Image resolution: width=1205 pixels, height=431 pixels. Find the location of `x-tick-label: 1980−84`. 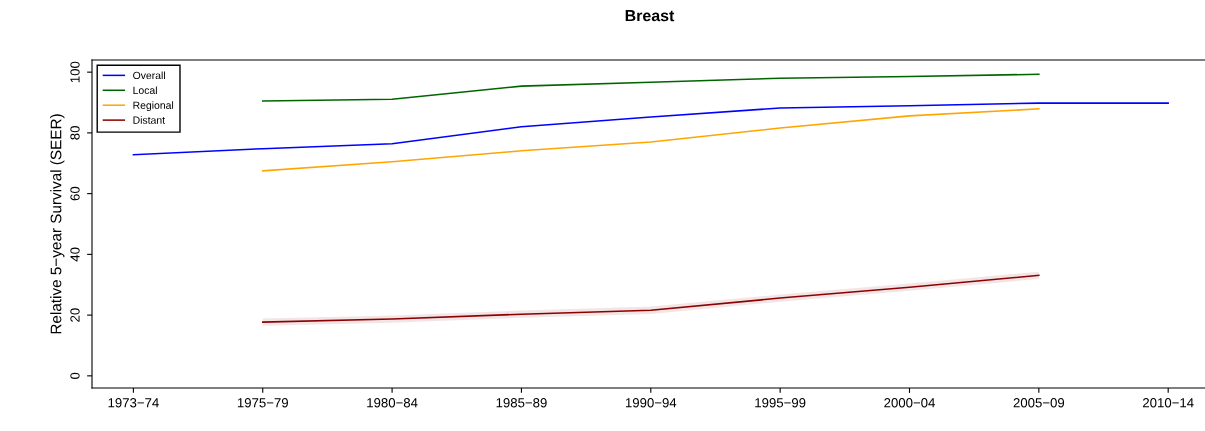

x-tick-label: 1980−84 is located at coordinates (392, 403).